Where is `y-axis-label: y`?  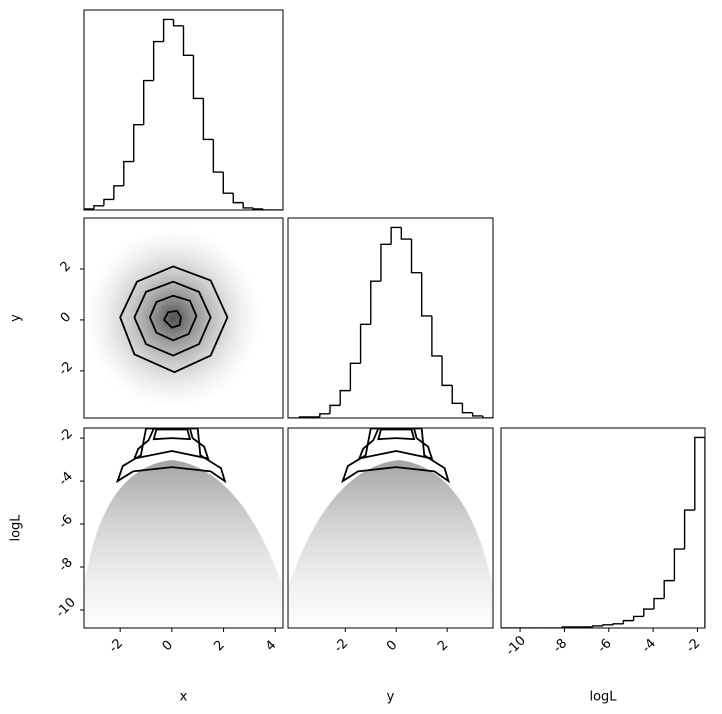
y-axis-label: y is located at coordinates (16, 318).